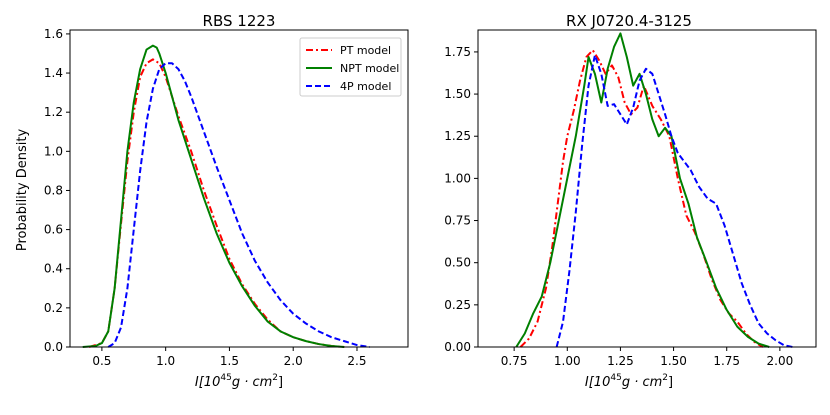 The image size is (830, 415). Describe the element at coordinates (53, 34) in the screenshot. I see `y-tick-label: 1.6` at that location.